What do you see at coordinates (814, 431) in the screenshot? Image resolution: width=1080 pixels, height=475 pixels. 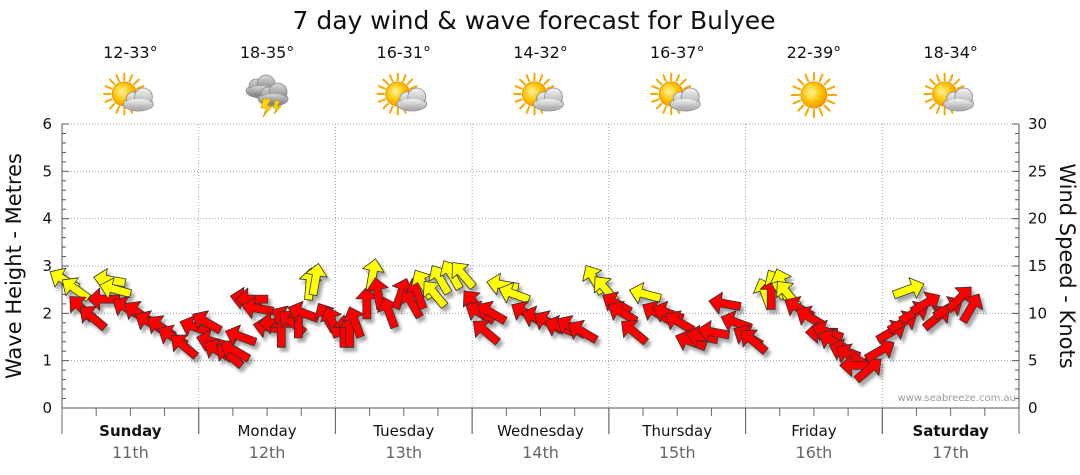 I see `day-name-label: Friday` at bounding box center [814, 431].